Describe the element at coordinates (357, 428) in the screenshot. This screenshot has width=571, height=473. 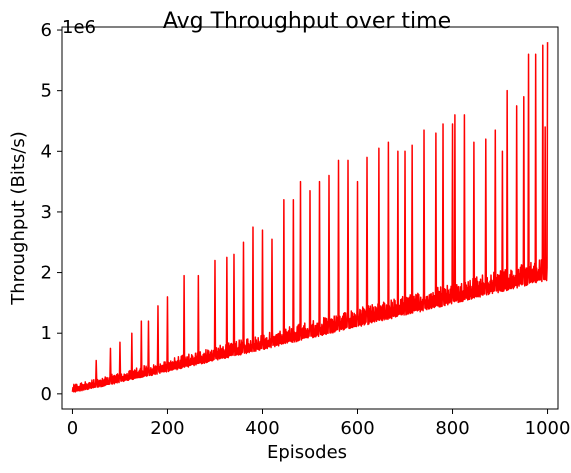
I see `x-tick-label: 600` at that location.